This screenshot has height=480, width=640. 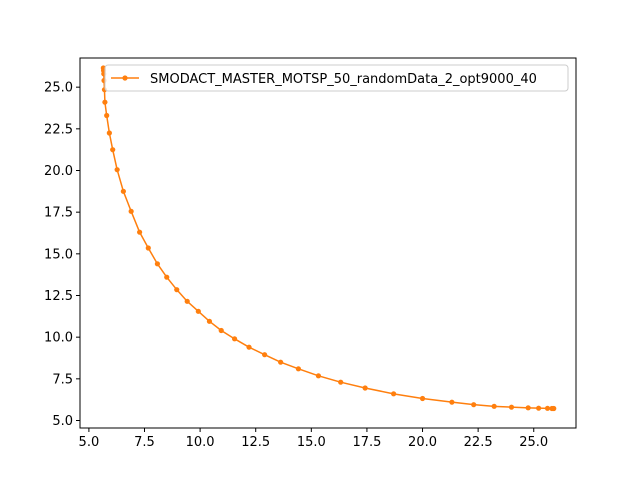 What do you see at coordinates (255, 442) in the screenshot?
I see `x-tick-label: 12.5` at bounding box center [255, 442].